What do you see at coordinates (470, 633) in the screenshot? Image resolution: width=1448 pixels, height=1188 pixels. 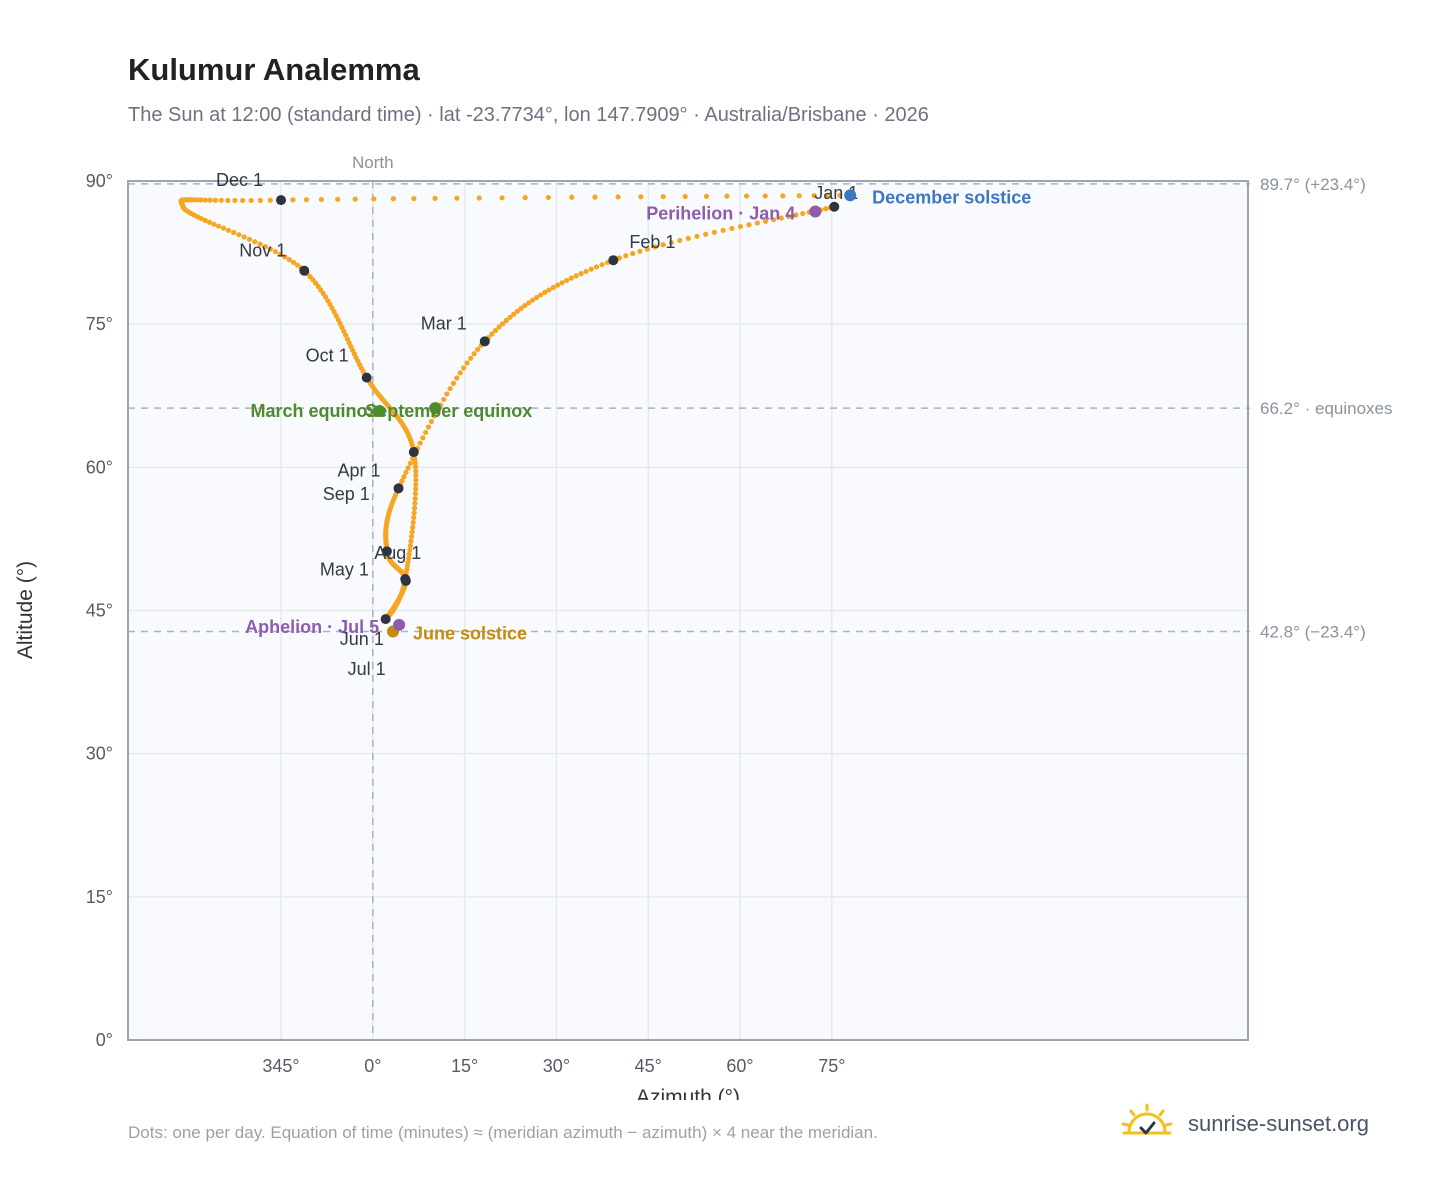 I see `event-label: June solstice` at bounding box center [470, 633].